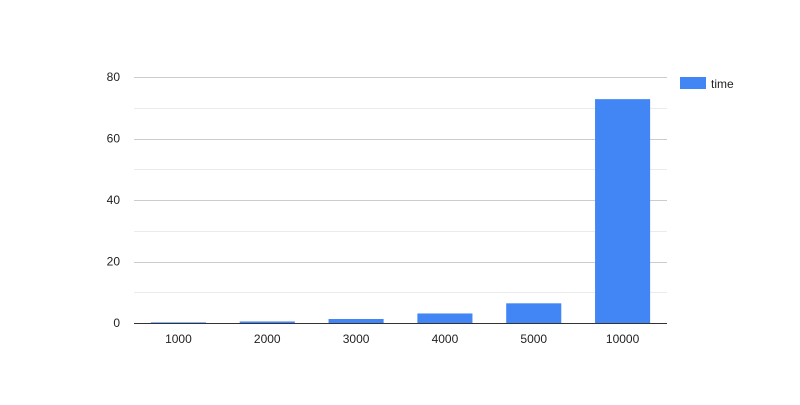  What do you see at coordinates (267, 339) in the screenshot?
I see `x-tick-label: 2000` at bounding box center [267, 339].